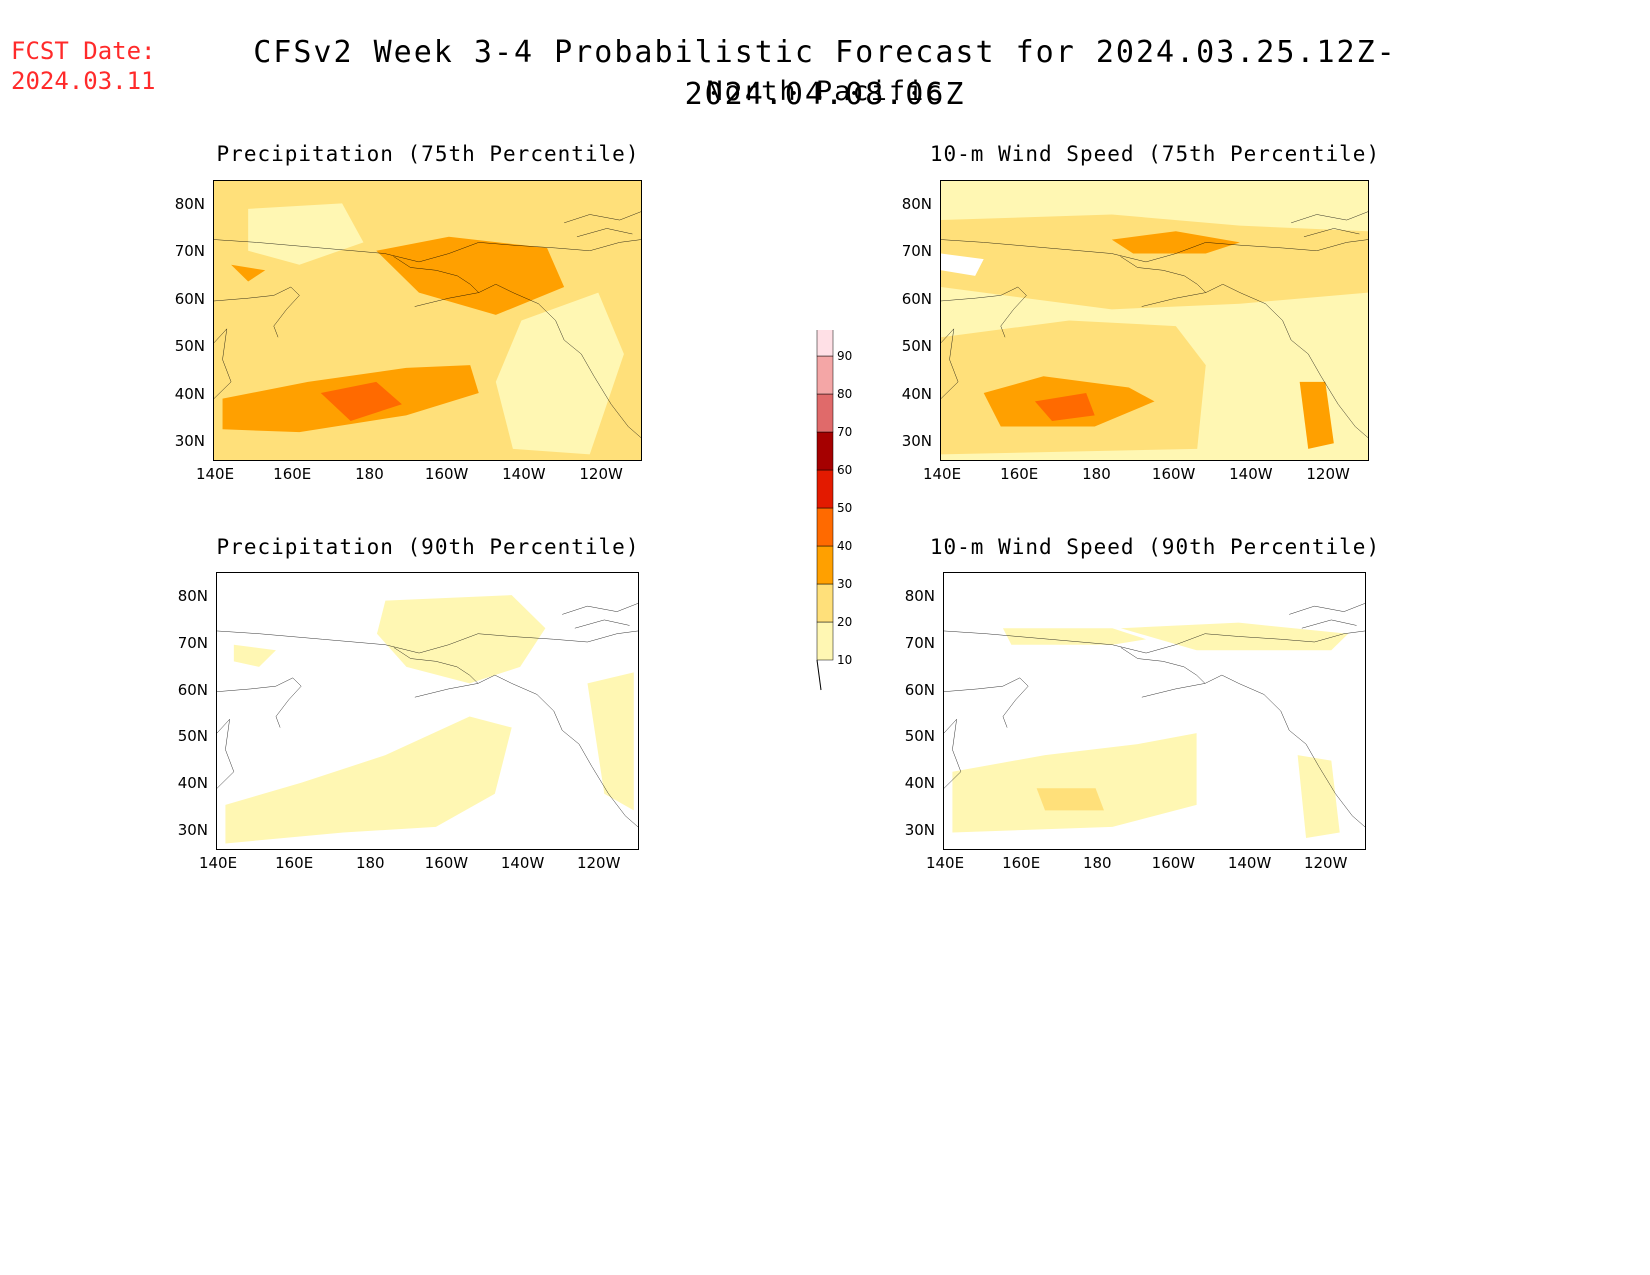 Image resolution: width=1650 pixels, height=1275 pixels. I want to click on colorbar-label: 50, so click(844, 508).